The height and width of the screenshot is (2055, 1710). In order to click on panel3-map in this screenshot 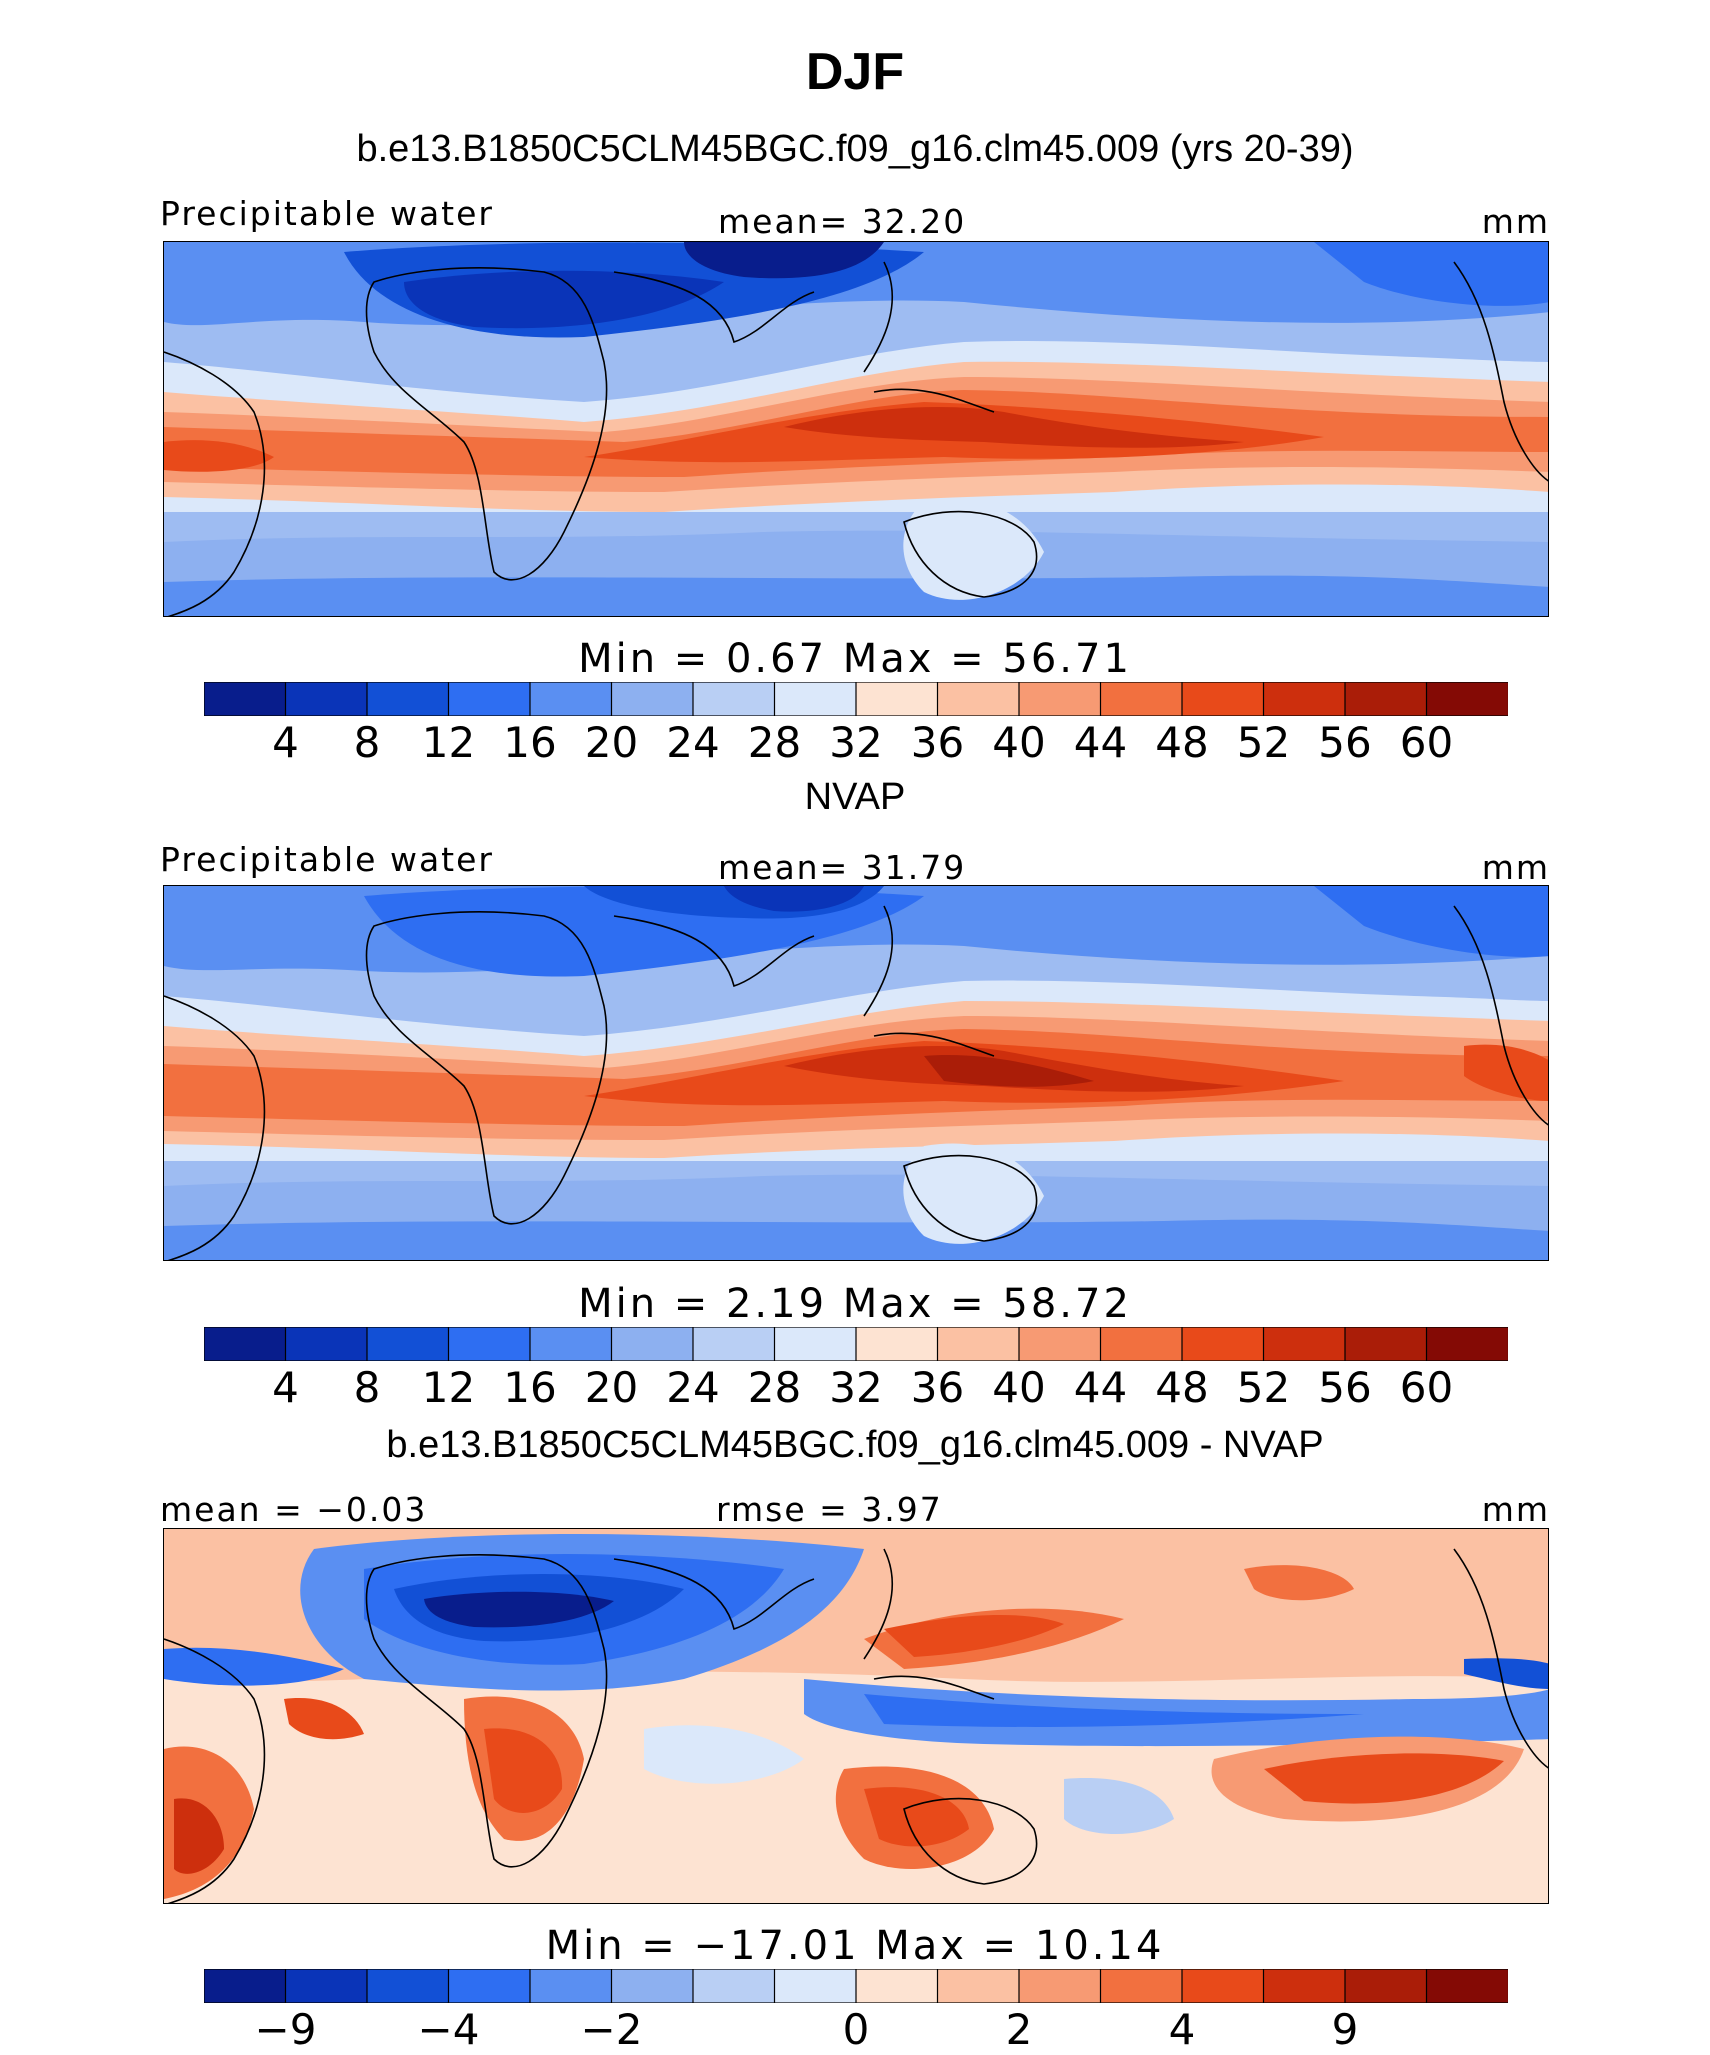, I will do `click(856, 1716)`.